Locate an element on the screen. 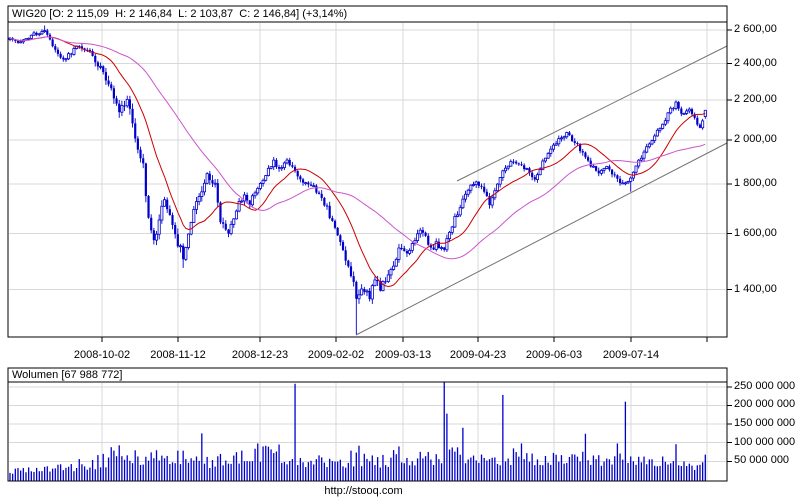  date-axis-label: 2009-06-03 is located at coordinates (554, 355).